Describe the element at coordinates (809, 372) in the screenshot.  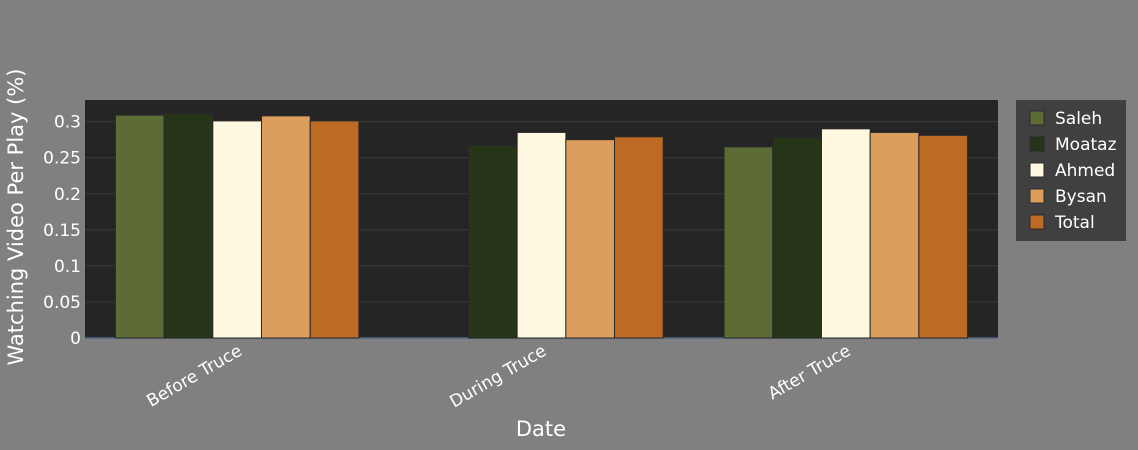
I see `x-tick-label: After Truce` at that location.